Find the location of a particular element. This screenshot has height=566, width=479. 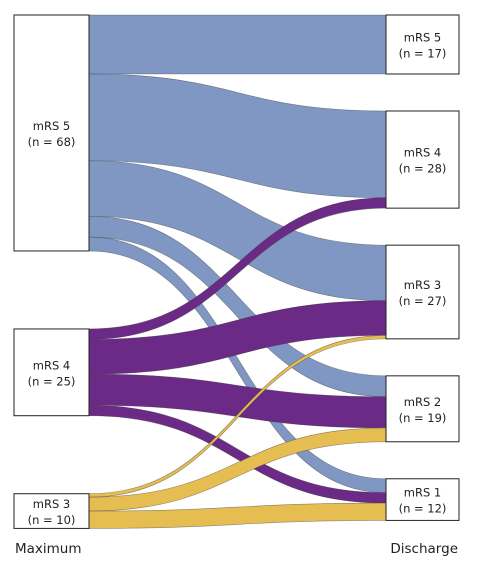

right-node-mrs-3: mRS 3 (n = 27) is located at coordinates (422, 292).